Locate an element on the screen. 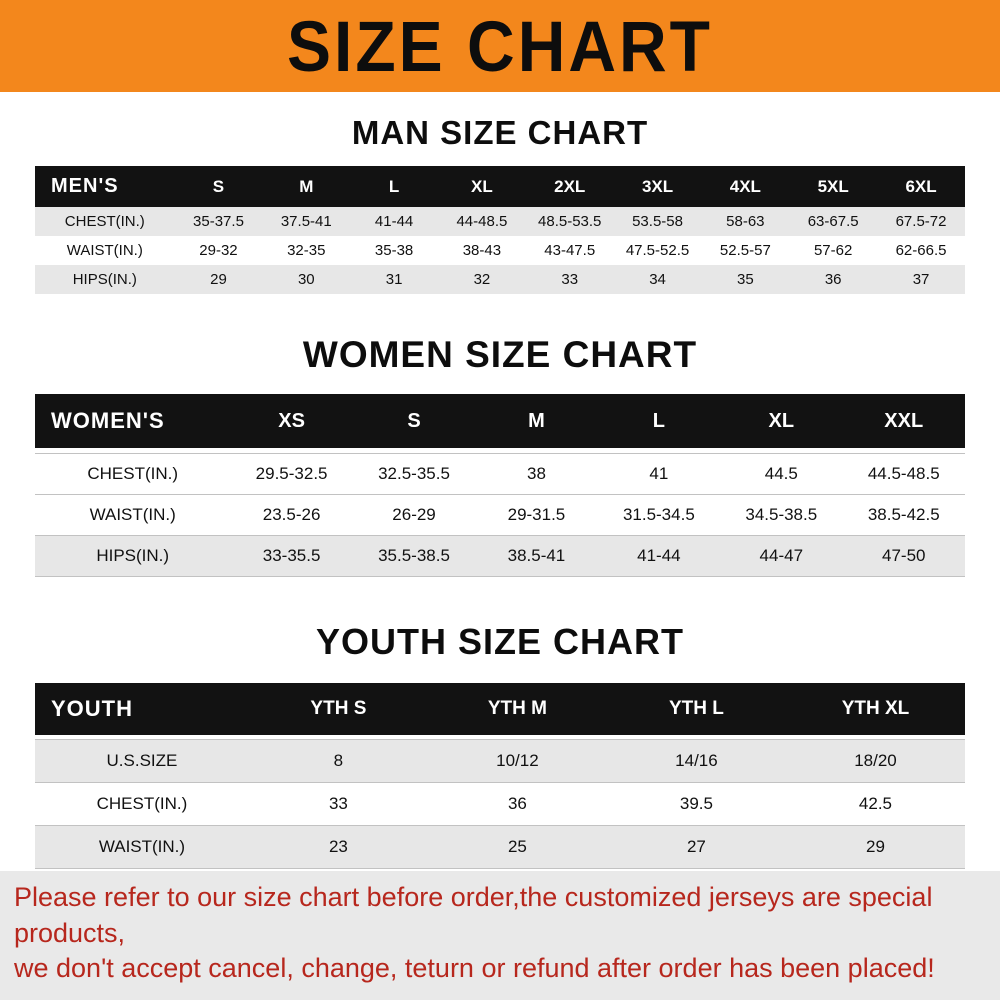 The height and width of the screenshot is (1000, 1000). size-cell: 34.5-38.5 is located at coordinates (781, 515).